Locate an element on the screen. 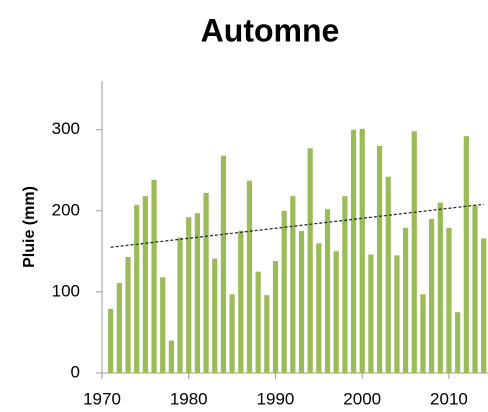 Image resolution: width=488 pixels, height=412 pixels. chart-title: Automne is located at coordinates (270, 30).